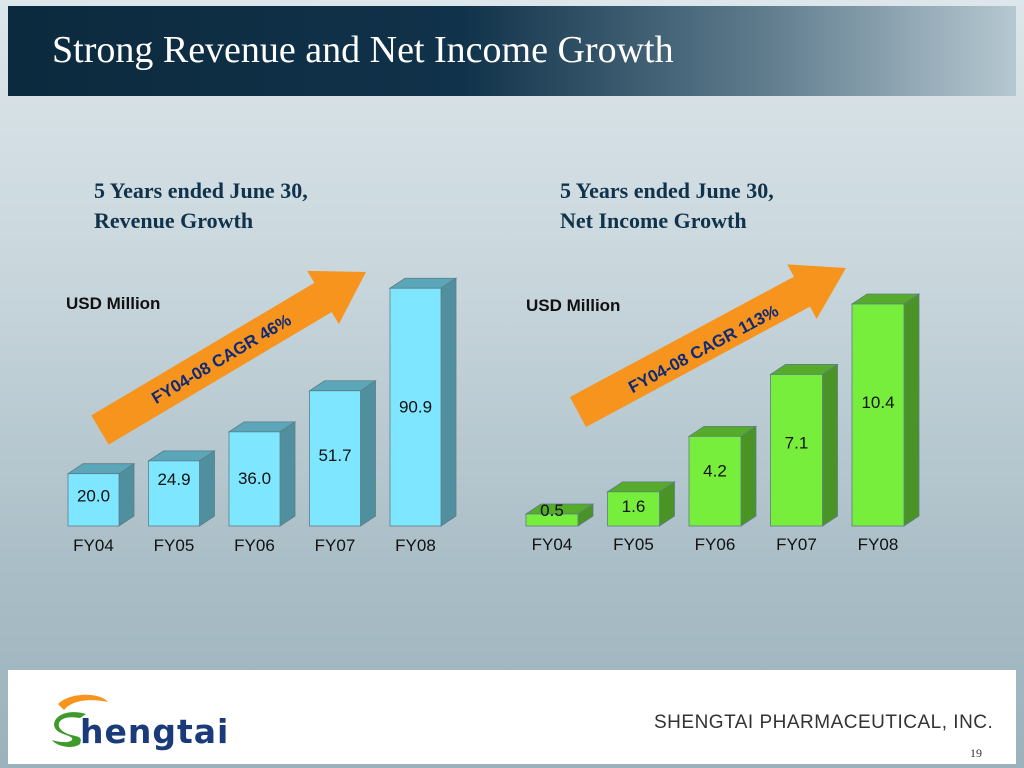  I want to click on bar-value-label: 1.6, so click(634, 506).